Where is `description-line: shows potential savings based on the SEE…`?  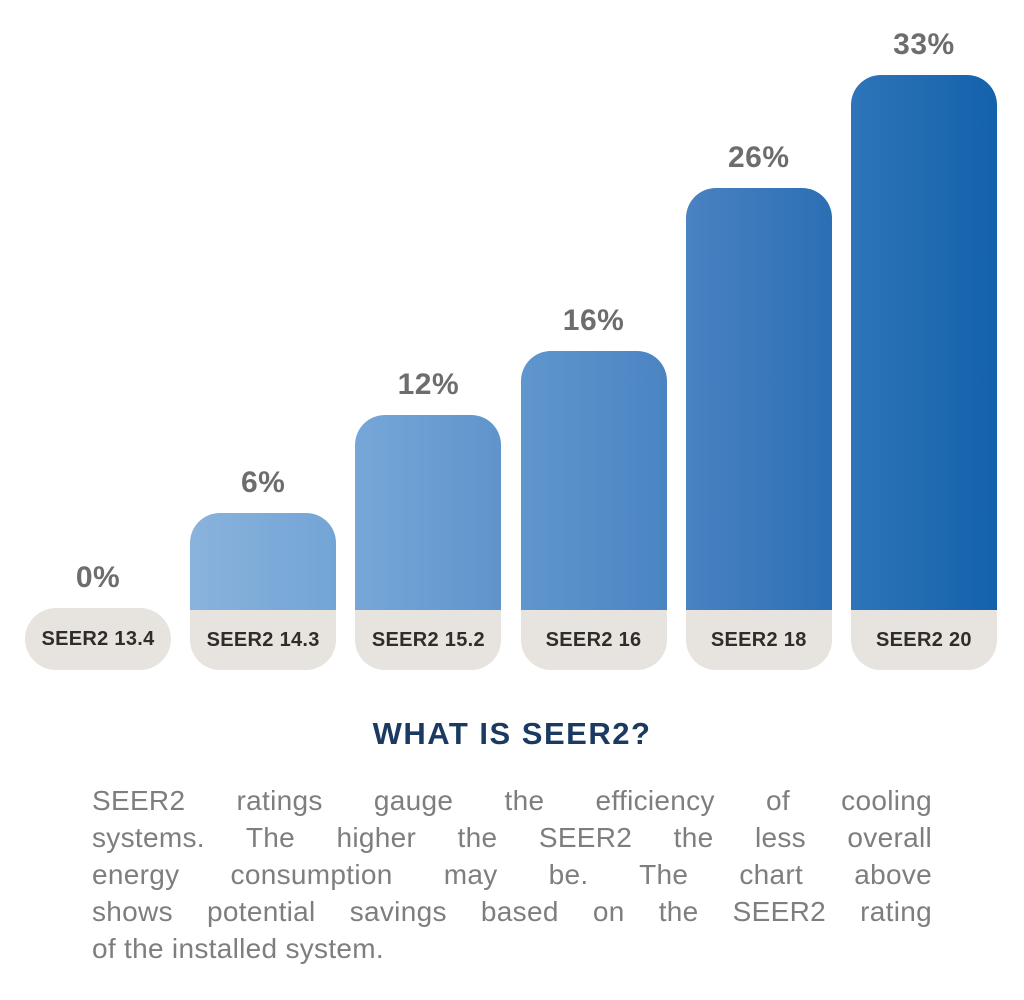
description-line: shows potential savings based on the SEE… is located at coordinates (512, 911).